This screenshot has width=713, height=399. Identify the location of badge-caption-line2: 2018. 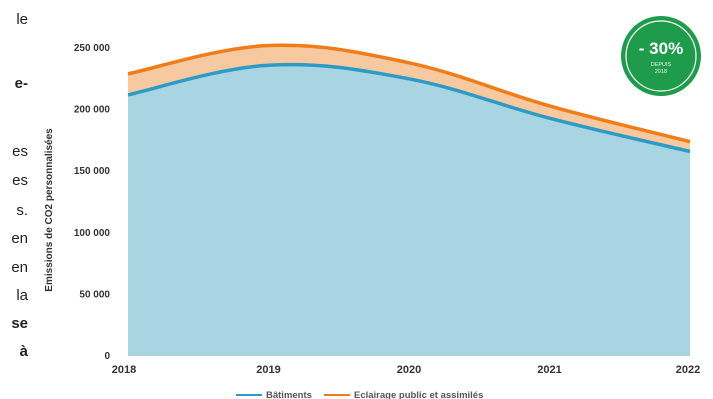
(661, 72).